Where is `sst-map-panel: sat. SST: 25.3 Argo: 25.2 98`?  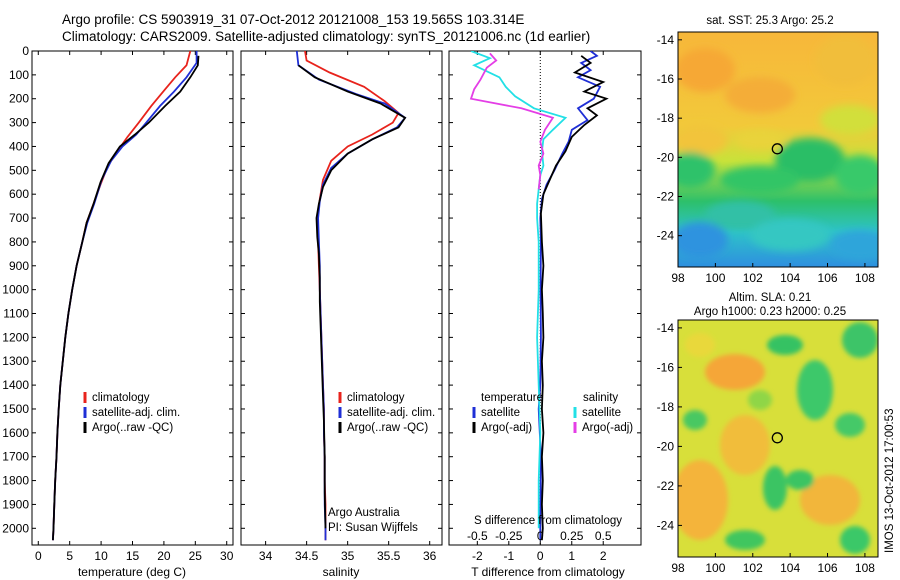
sst-map-panel: sat. SST: 25.3 Argo: 25.2 98 is located at coordinates (768, 150).